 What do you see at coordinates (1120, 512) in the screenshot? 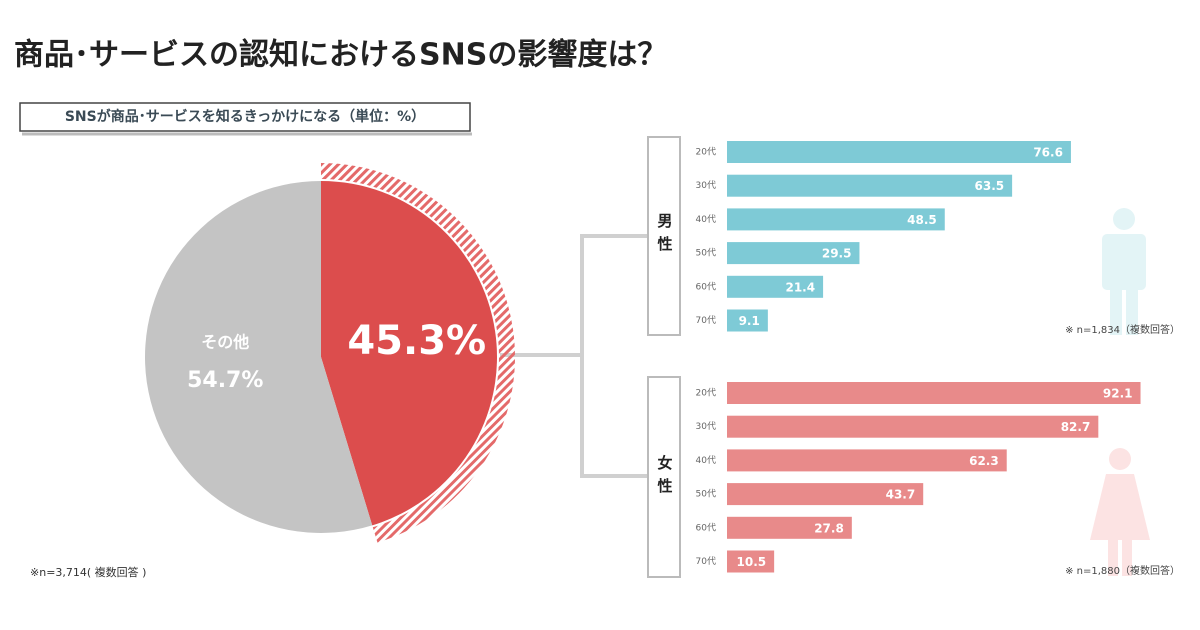
I see `female-icon` at bounding box center [1120, 512].